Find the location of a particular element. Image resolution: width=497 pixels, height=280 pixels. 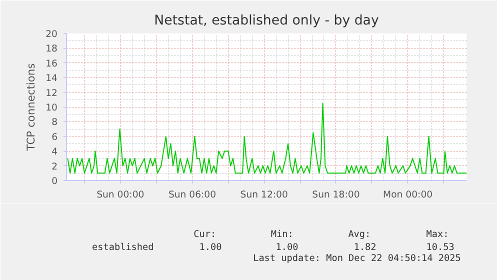

y-tick-label: 12 is located at coordinates (52, 93).